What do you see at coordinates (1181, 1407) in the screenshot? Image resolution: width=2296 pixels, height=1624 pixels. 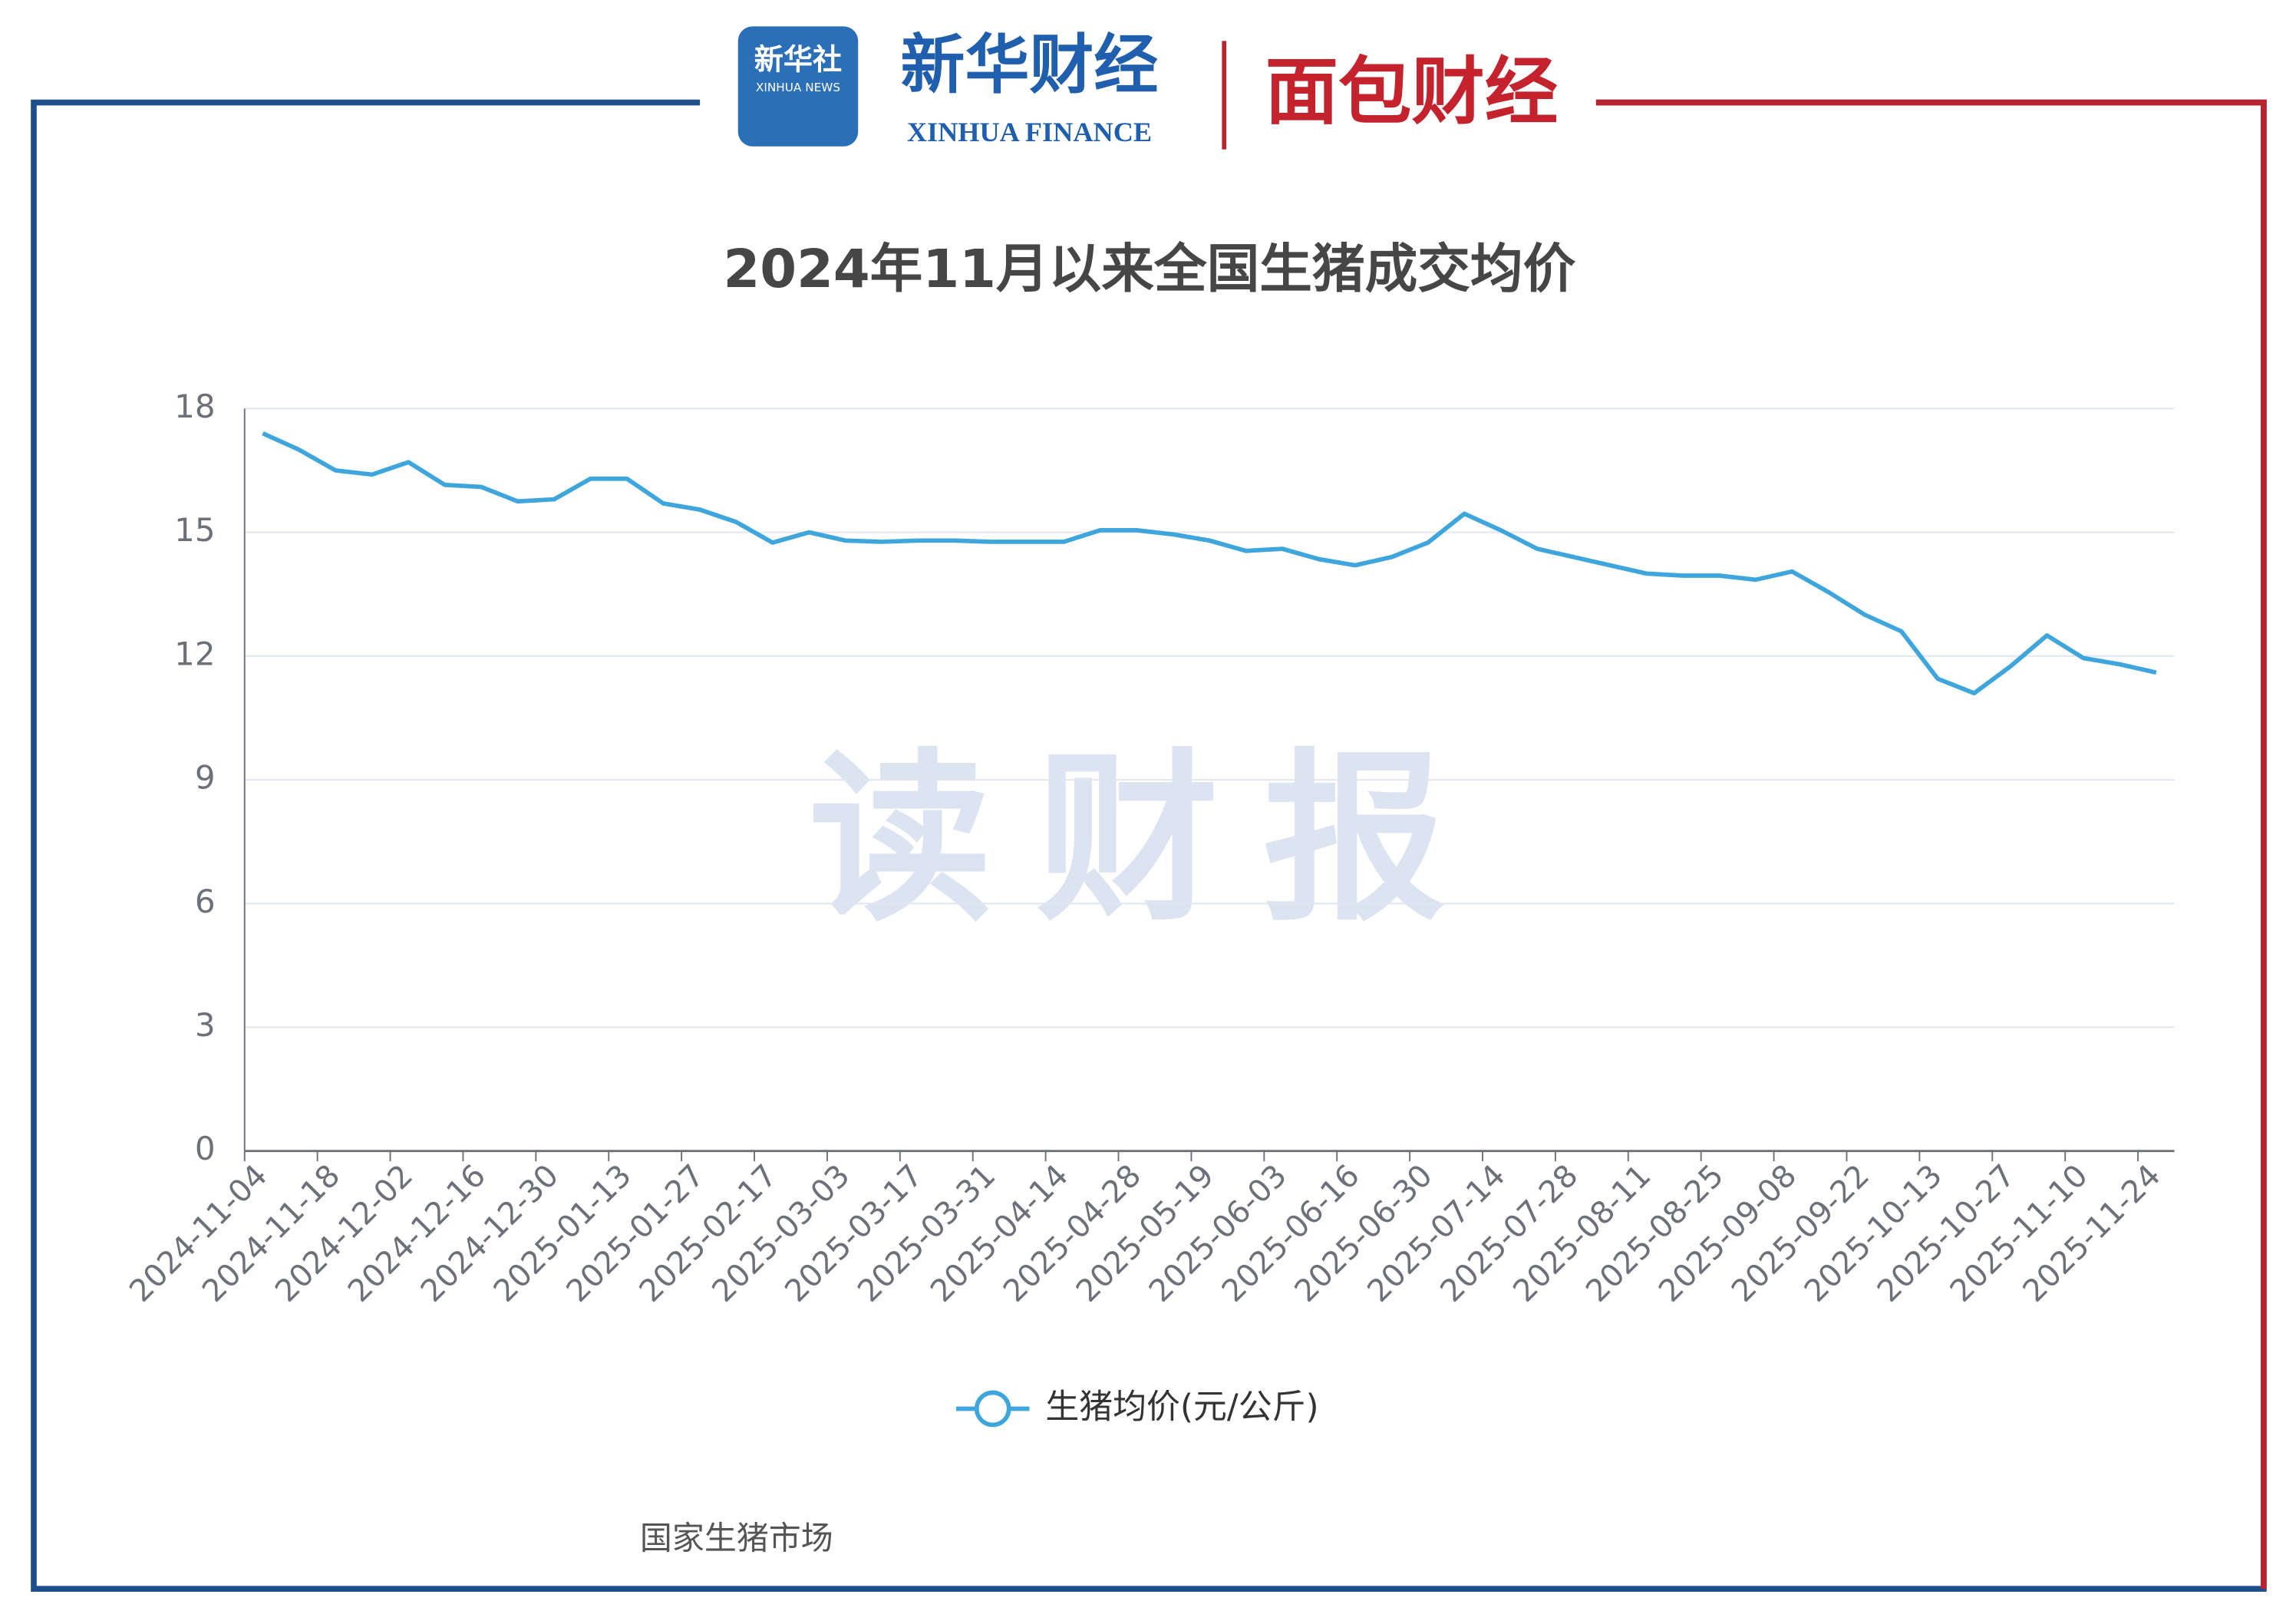 I see `legend-label: 生猪均价(元/公斤)` at bounding box center [1181, 1407].